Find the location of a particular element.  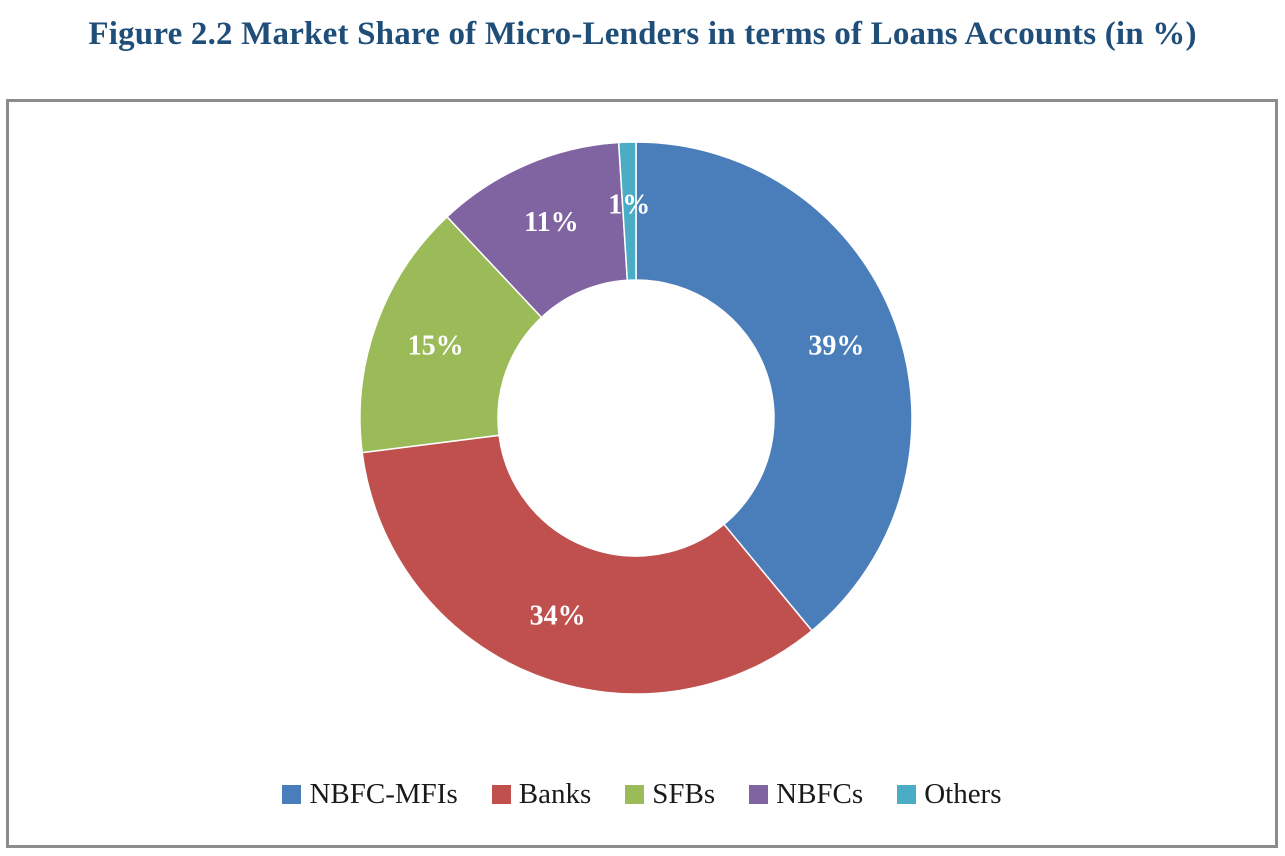

legend-item-sfbs: SFBs is located at coordinates (670, 794).